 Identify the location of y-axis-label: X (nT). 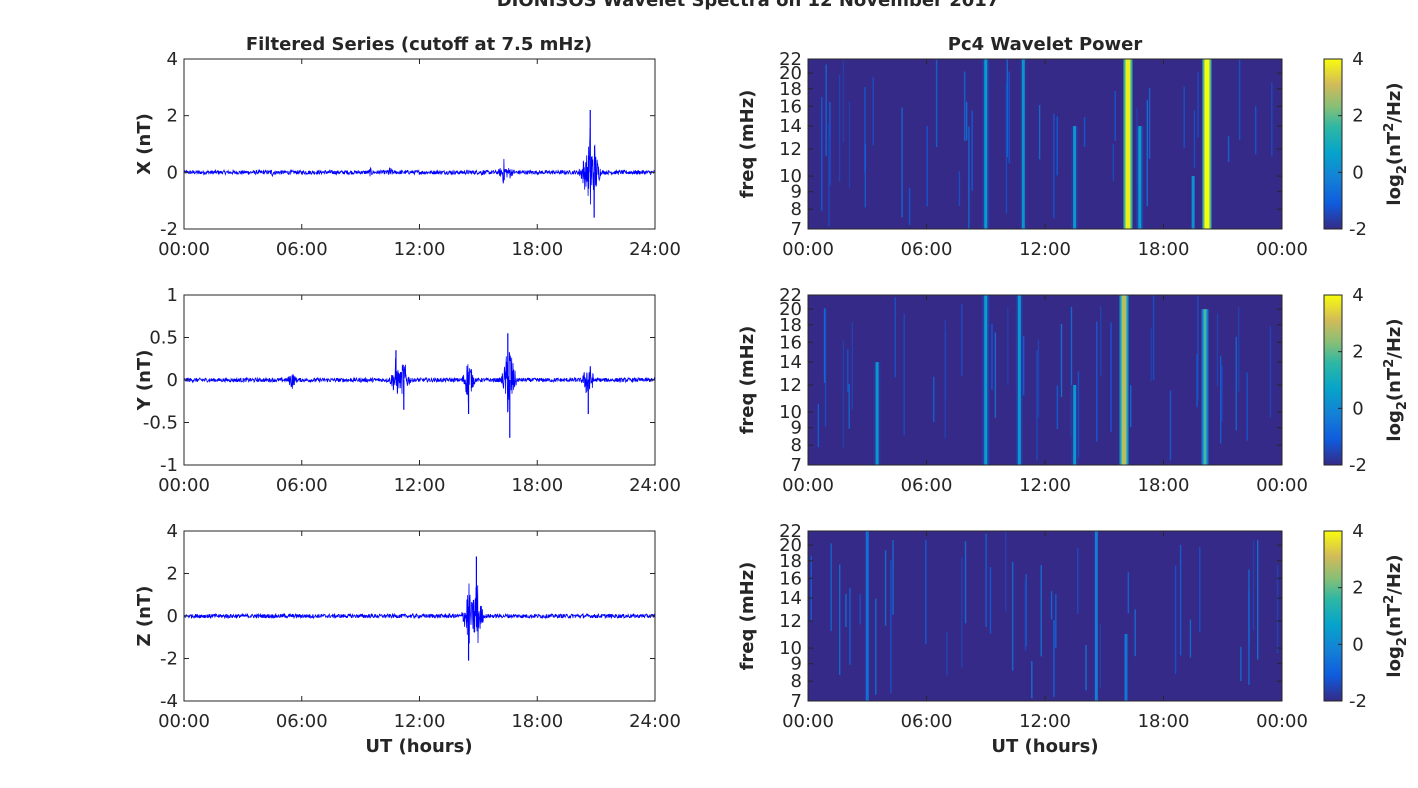
(144, 144).